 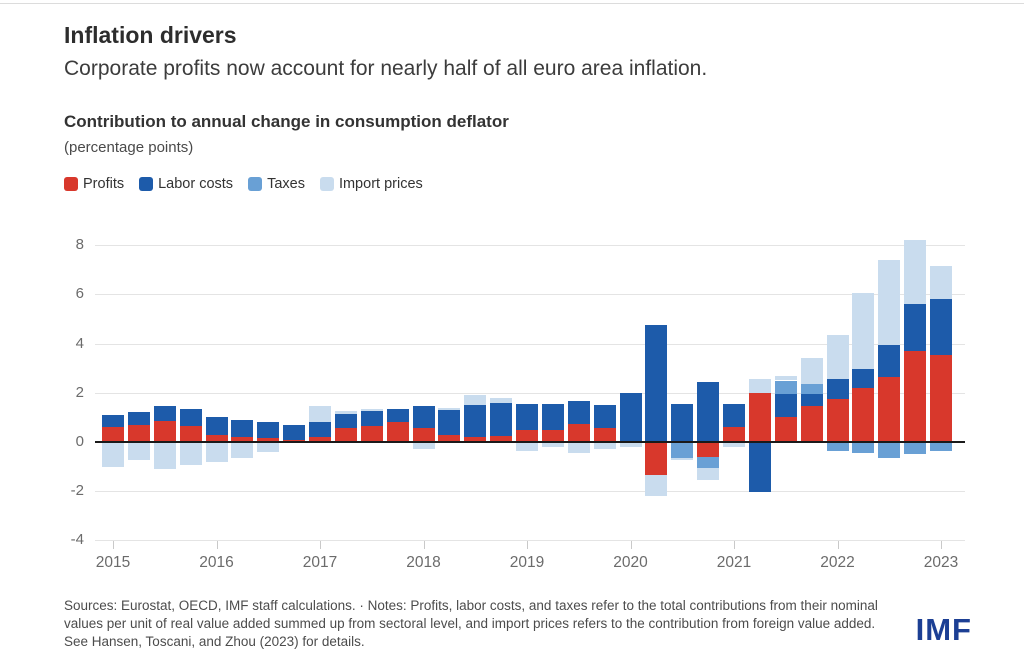 I want to click on bar-segment-2023Q1-taxes, so click(x=941, y=446).